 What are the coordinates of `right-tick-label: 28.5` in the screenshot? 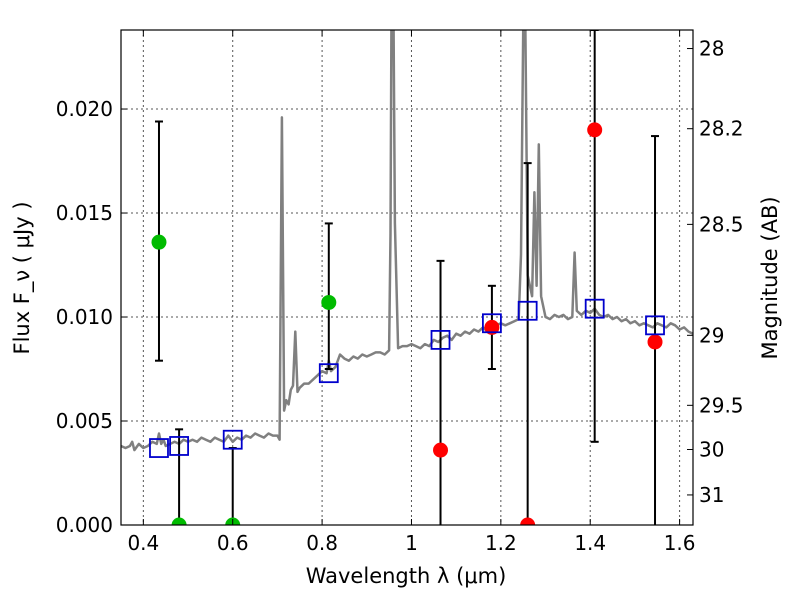 It's located at (721, 224).